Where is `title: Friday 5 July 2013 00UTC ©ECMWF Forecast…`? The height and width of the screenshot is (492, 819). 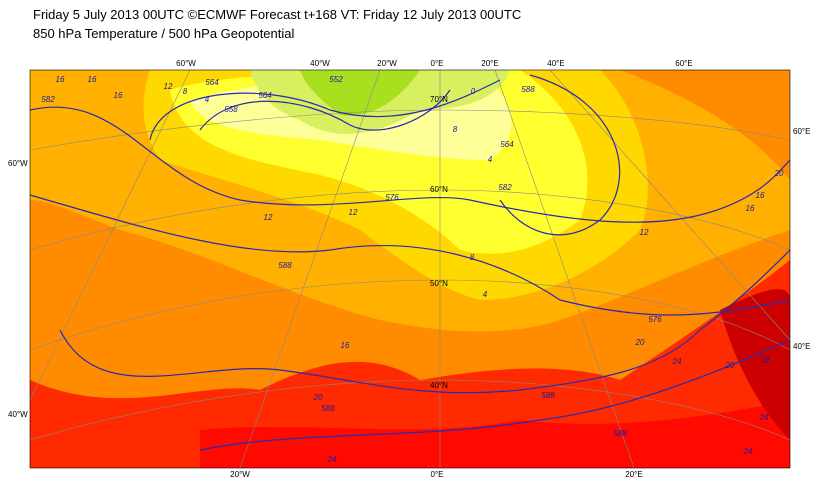 title: Friday 5 July 2013 00UTC ©ECMWF Forecast… is located at coordinates (277, 14).